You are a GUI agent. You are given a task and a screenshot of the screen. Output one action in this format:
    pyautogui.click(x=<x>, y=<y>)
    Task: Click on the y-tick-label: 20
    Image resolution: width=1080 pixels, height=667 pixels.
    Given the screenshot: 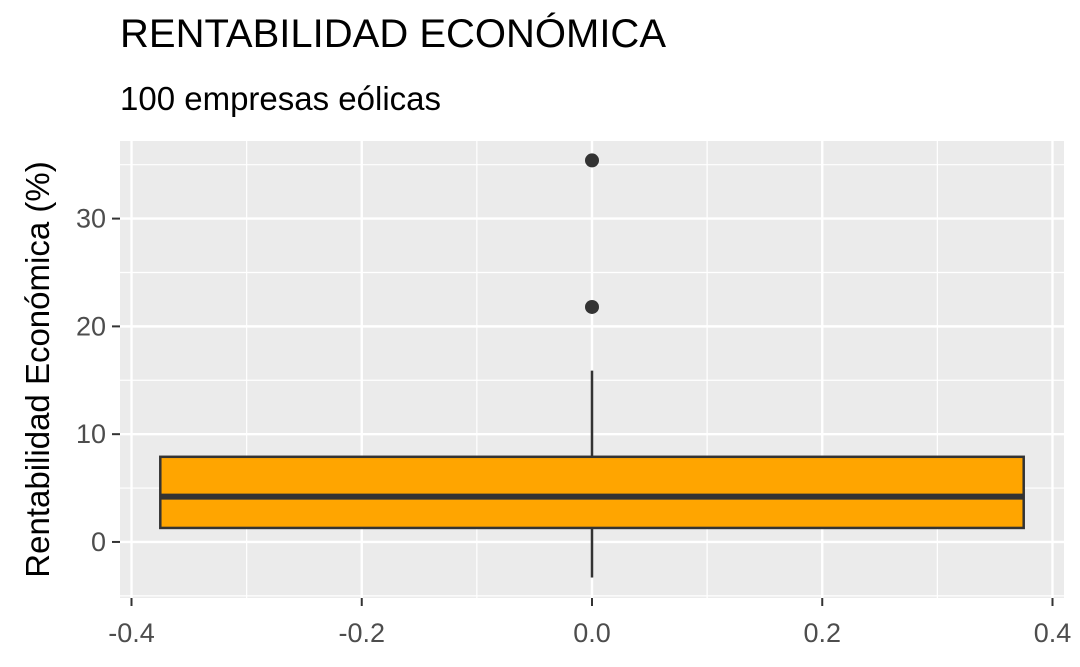 What is the action you would take?
    pyautogui.click(x=91, y=326)
    